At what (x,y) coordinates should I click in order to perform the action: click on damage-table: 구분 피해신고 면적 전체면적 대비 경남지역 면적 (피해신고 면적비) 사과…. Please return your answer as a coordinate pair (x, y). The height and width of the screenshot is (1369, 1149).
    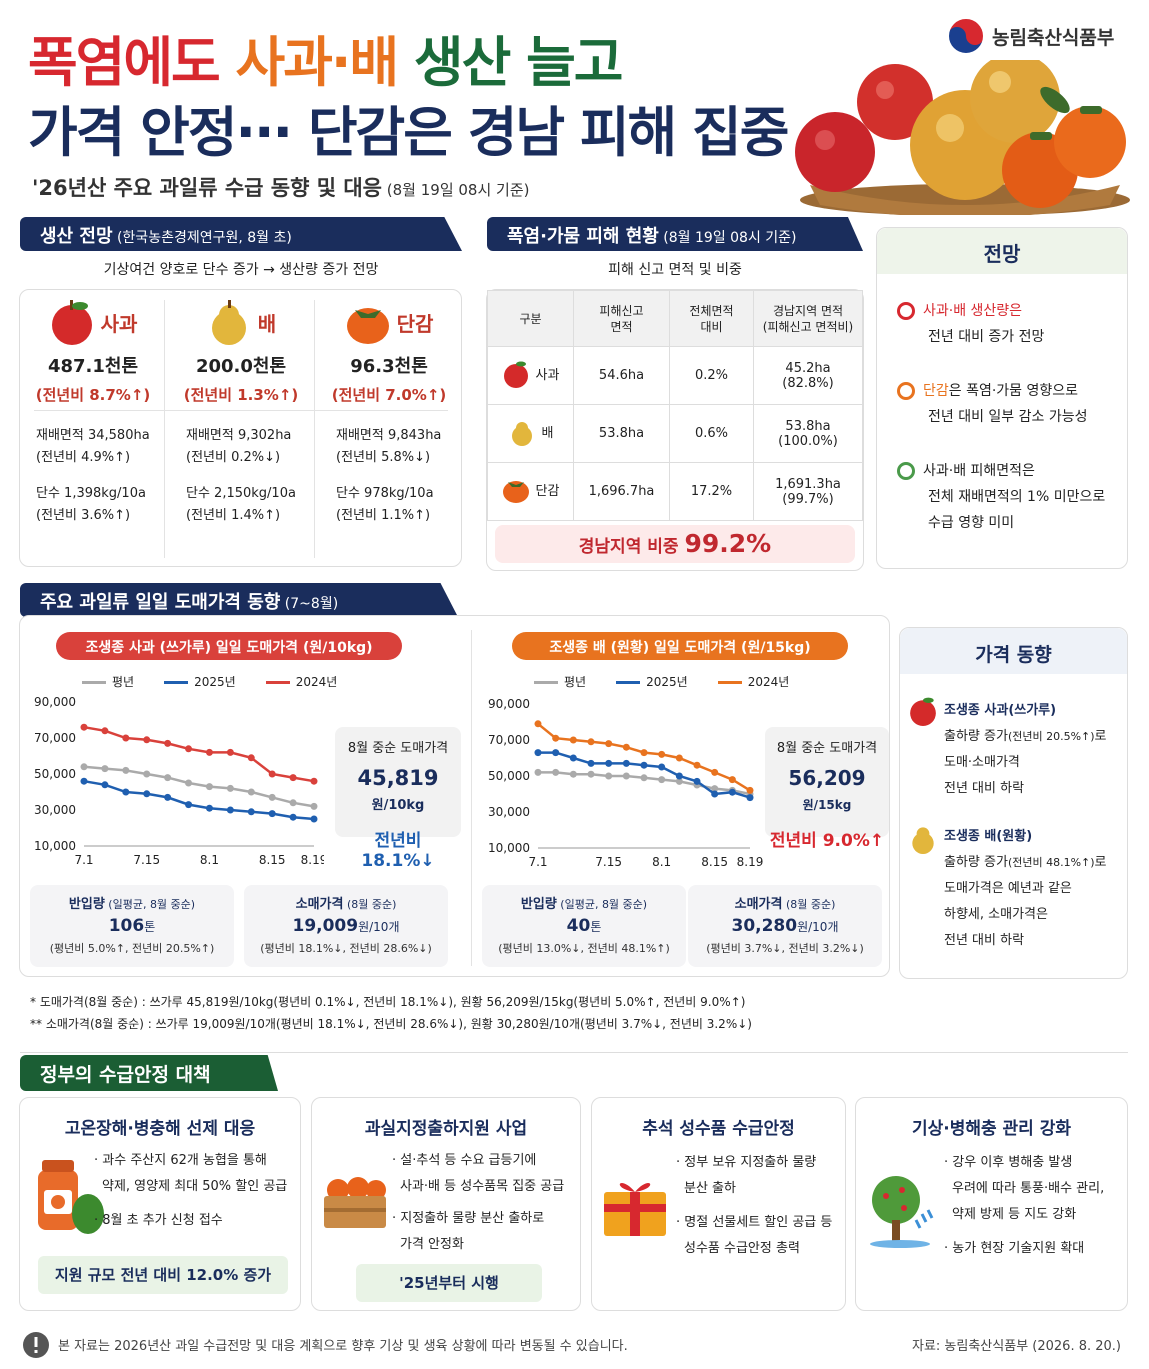
    Looking at the image, I should click on (675, 405).